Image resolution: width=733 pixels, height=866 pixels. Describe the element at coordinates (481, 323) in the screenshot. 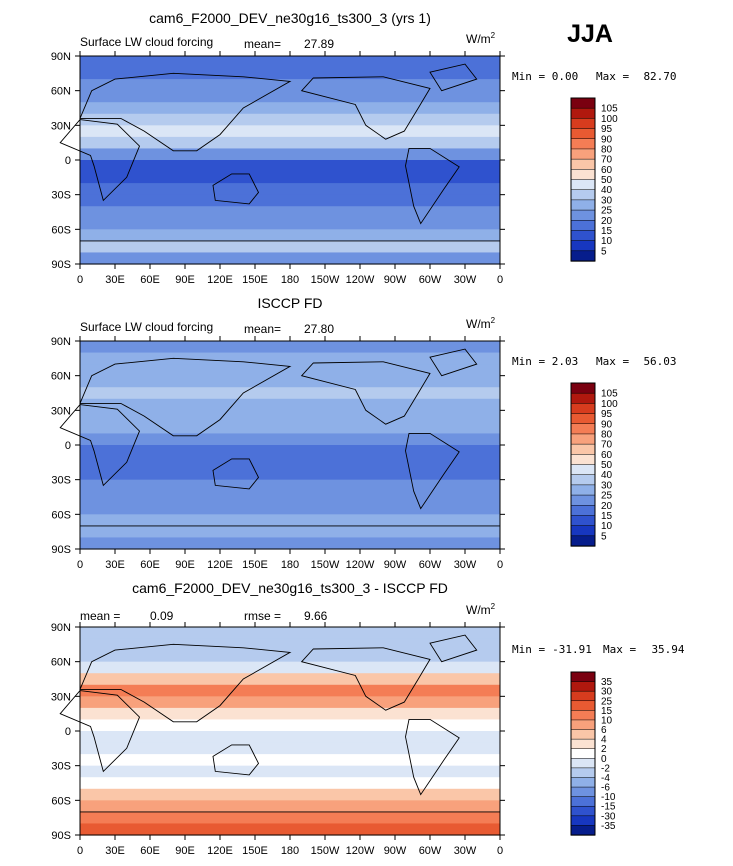

I see `panel-2-units: W/m2` at that location.